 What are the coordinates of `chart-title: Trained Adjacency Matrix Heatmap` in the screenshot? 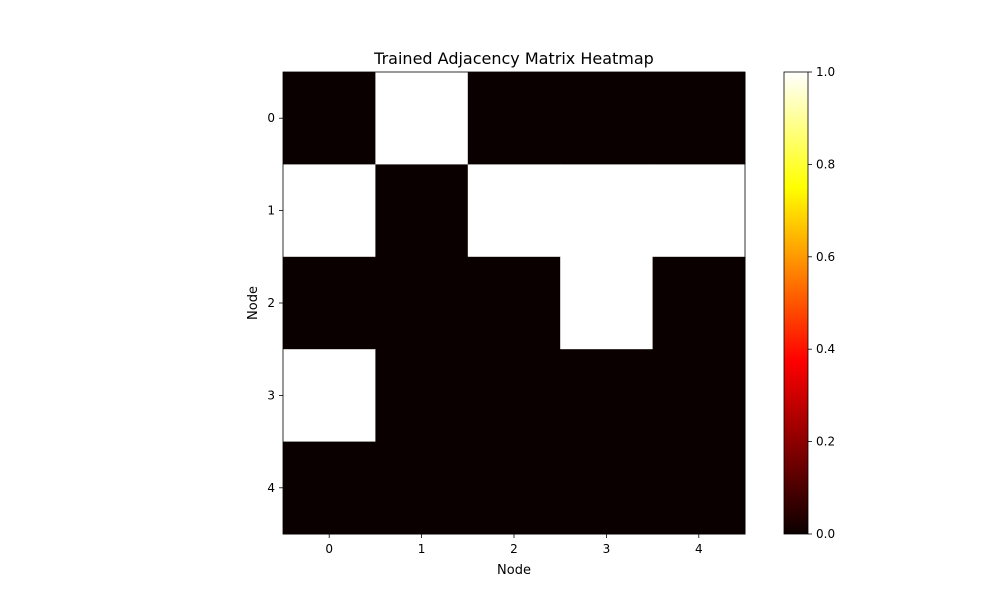 It's located at (513, 58).